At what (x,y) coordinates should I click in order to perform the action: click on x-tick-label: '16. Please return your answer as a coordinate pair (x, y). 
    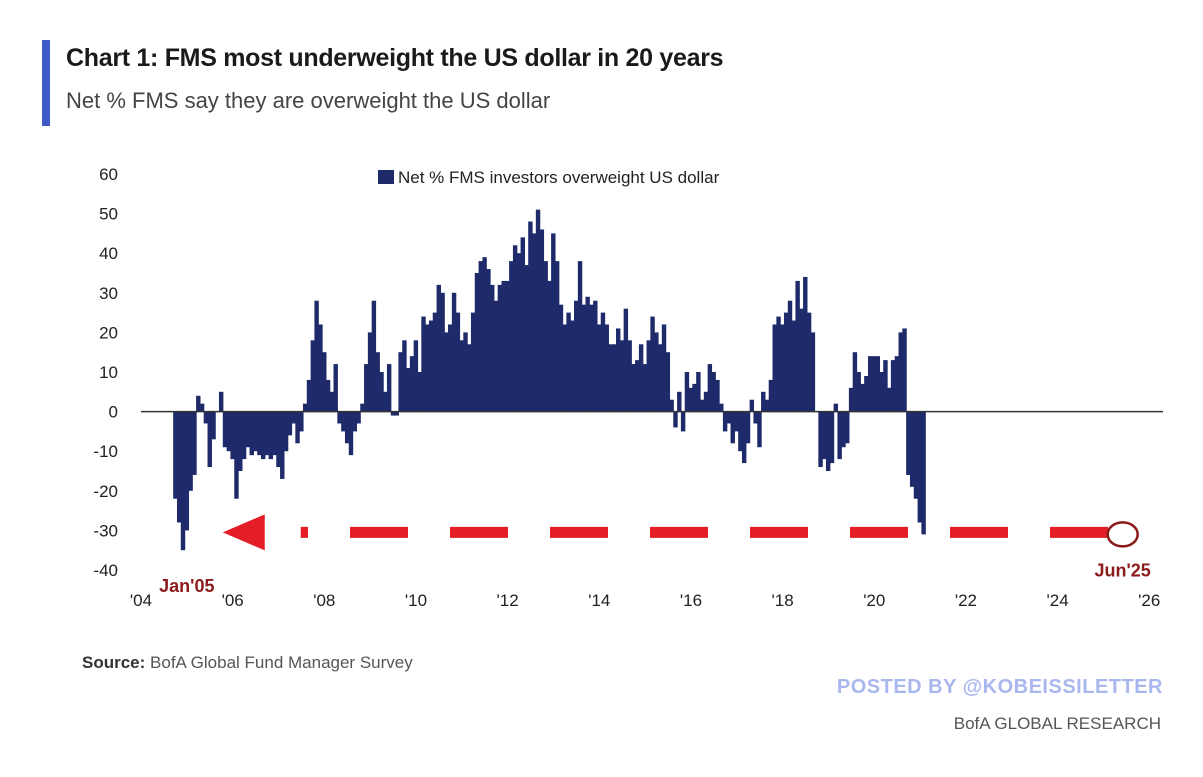
    Looking at the image, I should click on (691, 600).